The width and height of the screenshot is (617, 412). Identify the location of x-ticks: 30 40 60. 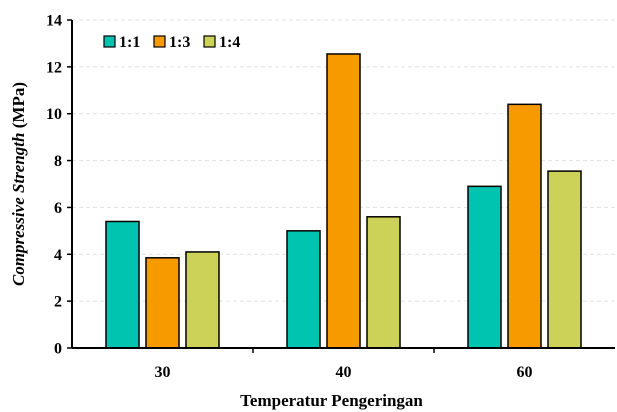
(344, 364).